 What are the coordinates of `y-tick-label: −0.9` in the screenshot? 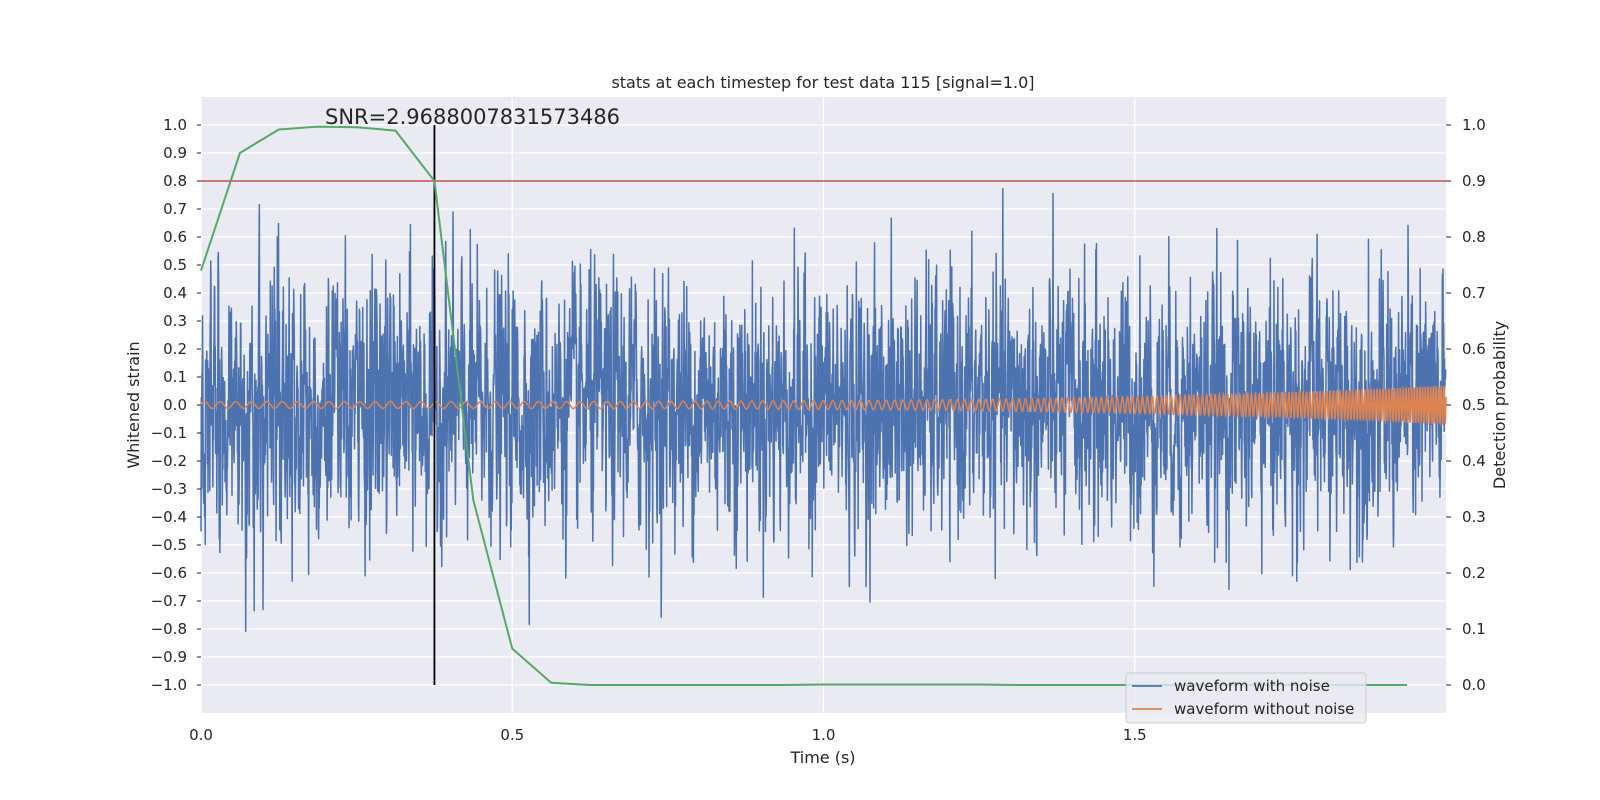 It's located at (169, 657).